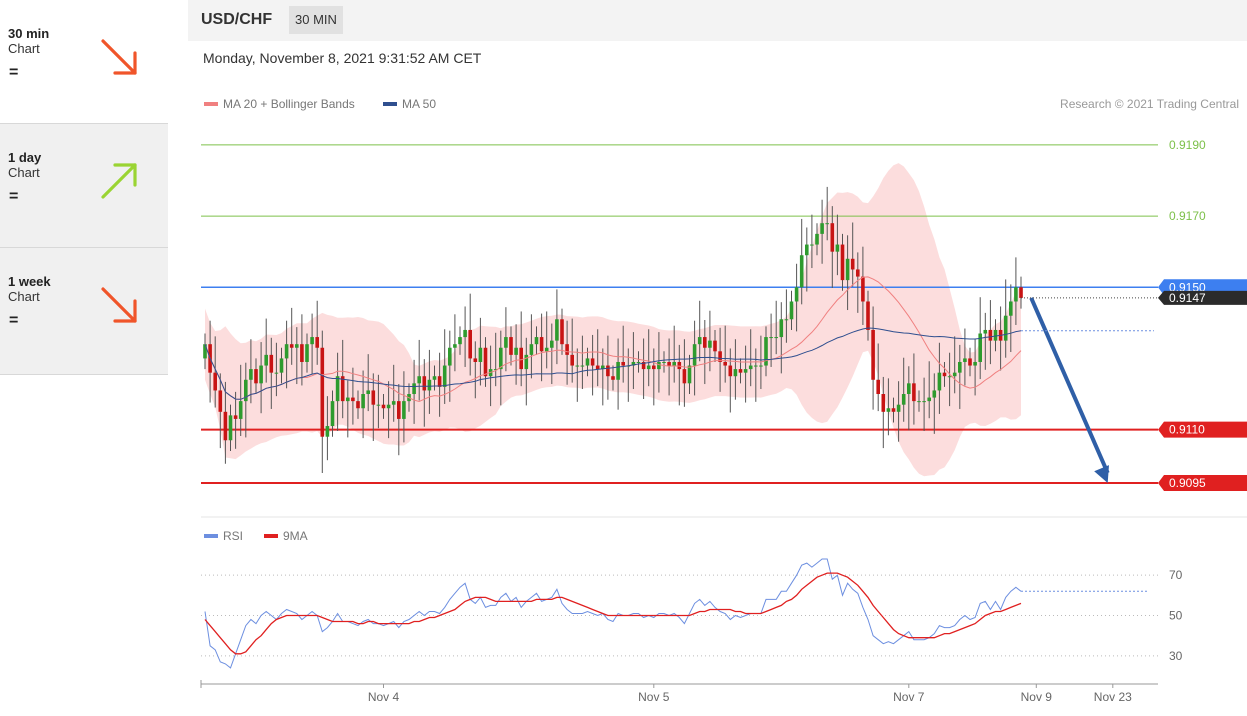  What do you see at coordinates (286, 536) in the screenshot?
I see `legend-rsi-ma: 9MA` at bounding box center [286, 536].